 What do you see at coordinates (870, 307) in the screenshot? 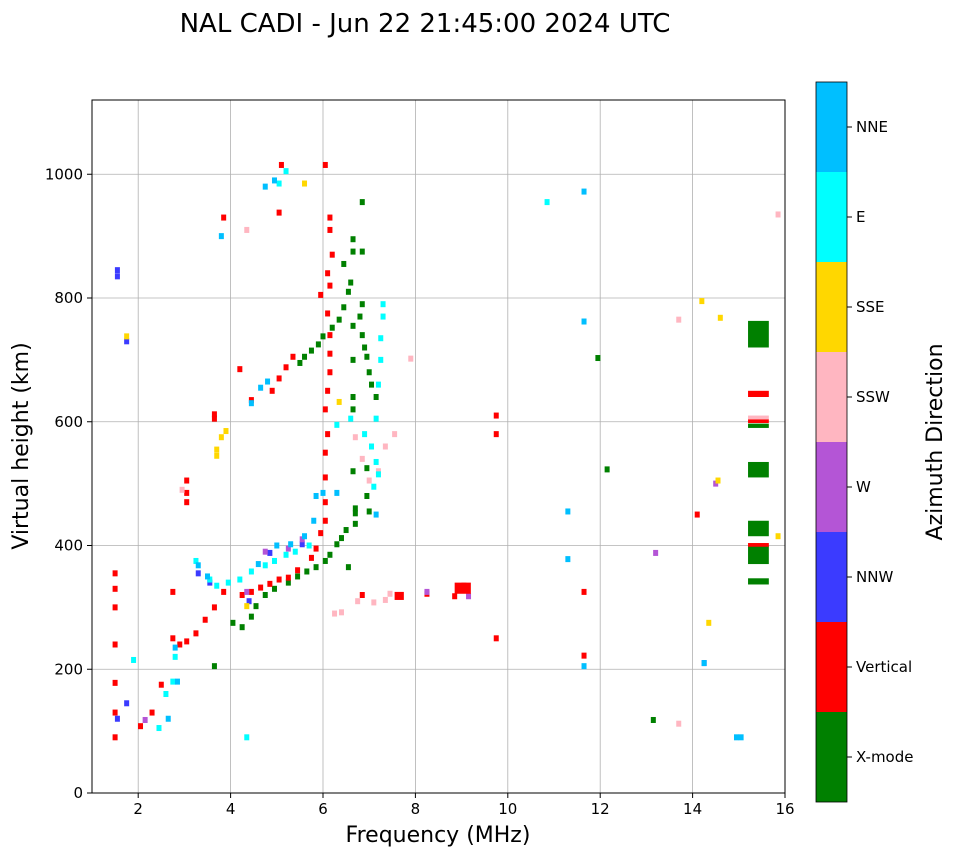
I see `colorbar-label-sse: SSE` at bounding box center [870, 307].